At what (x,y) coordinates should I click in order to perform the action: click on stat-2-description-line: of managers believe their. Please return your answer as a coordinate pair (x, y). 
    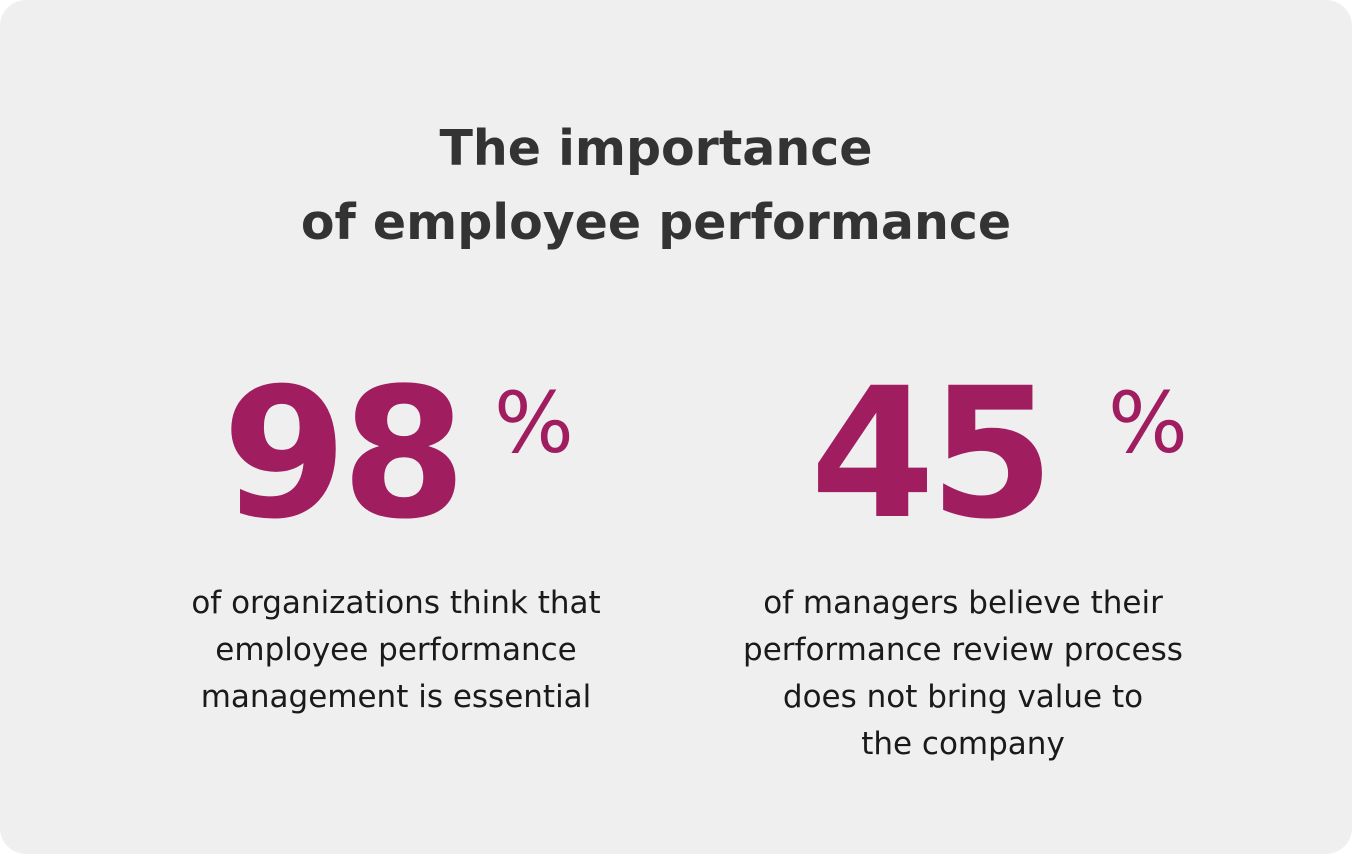
    Looking at the image, I should click on (963, 603).